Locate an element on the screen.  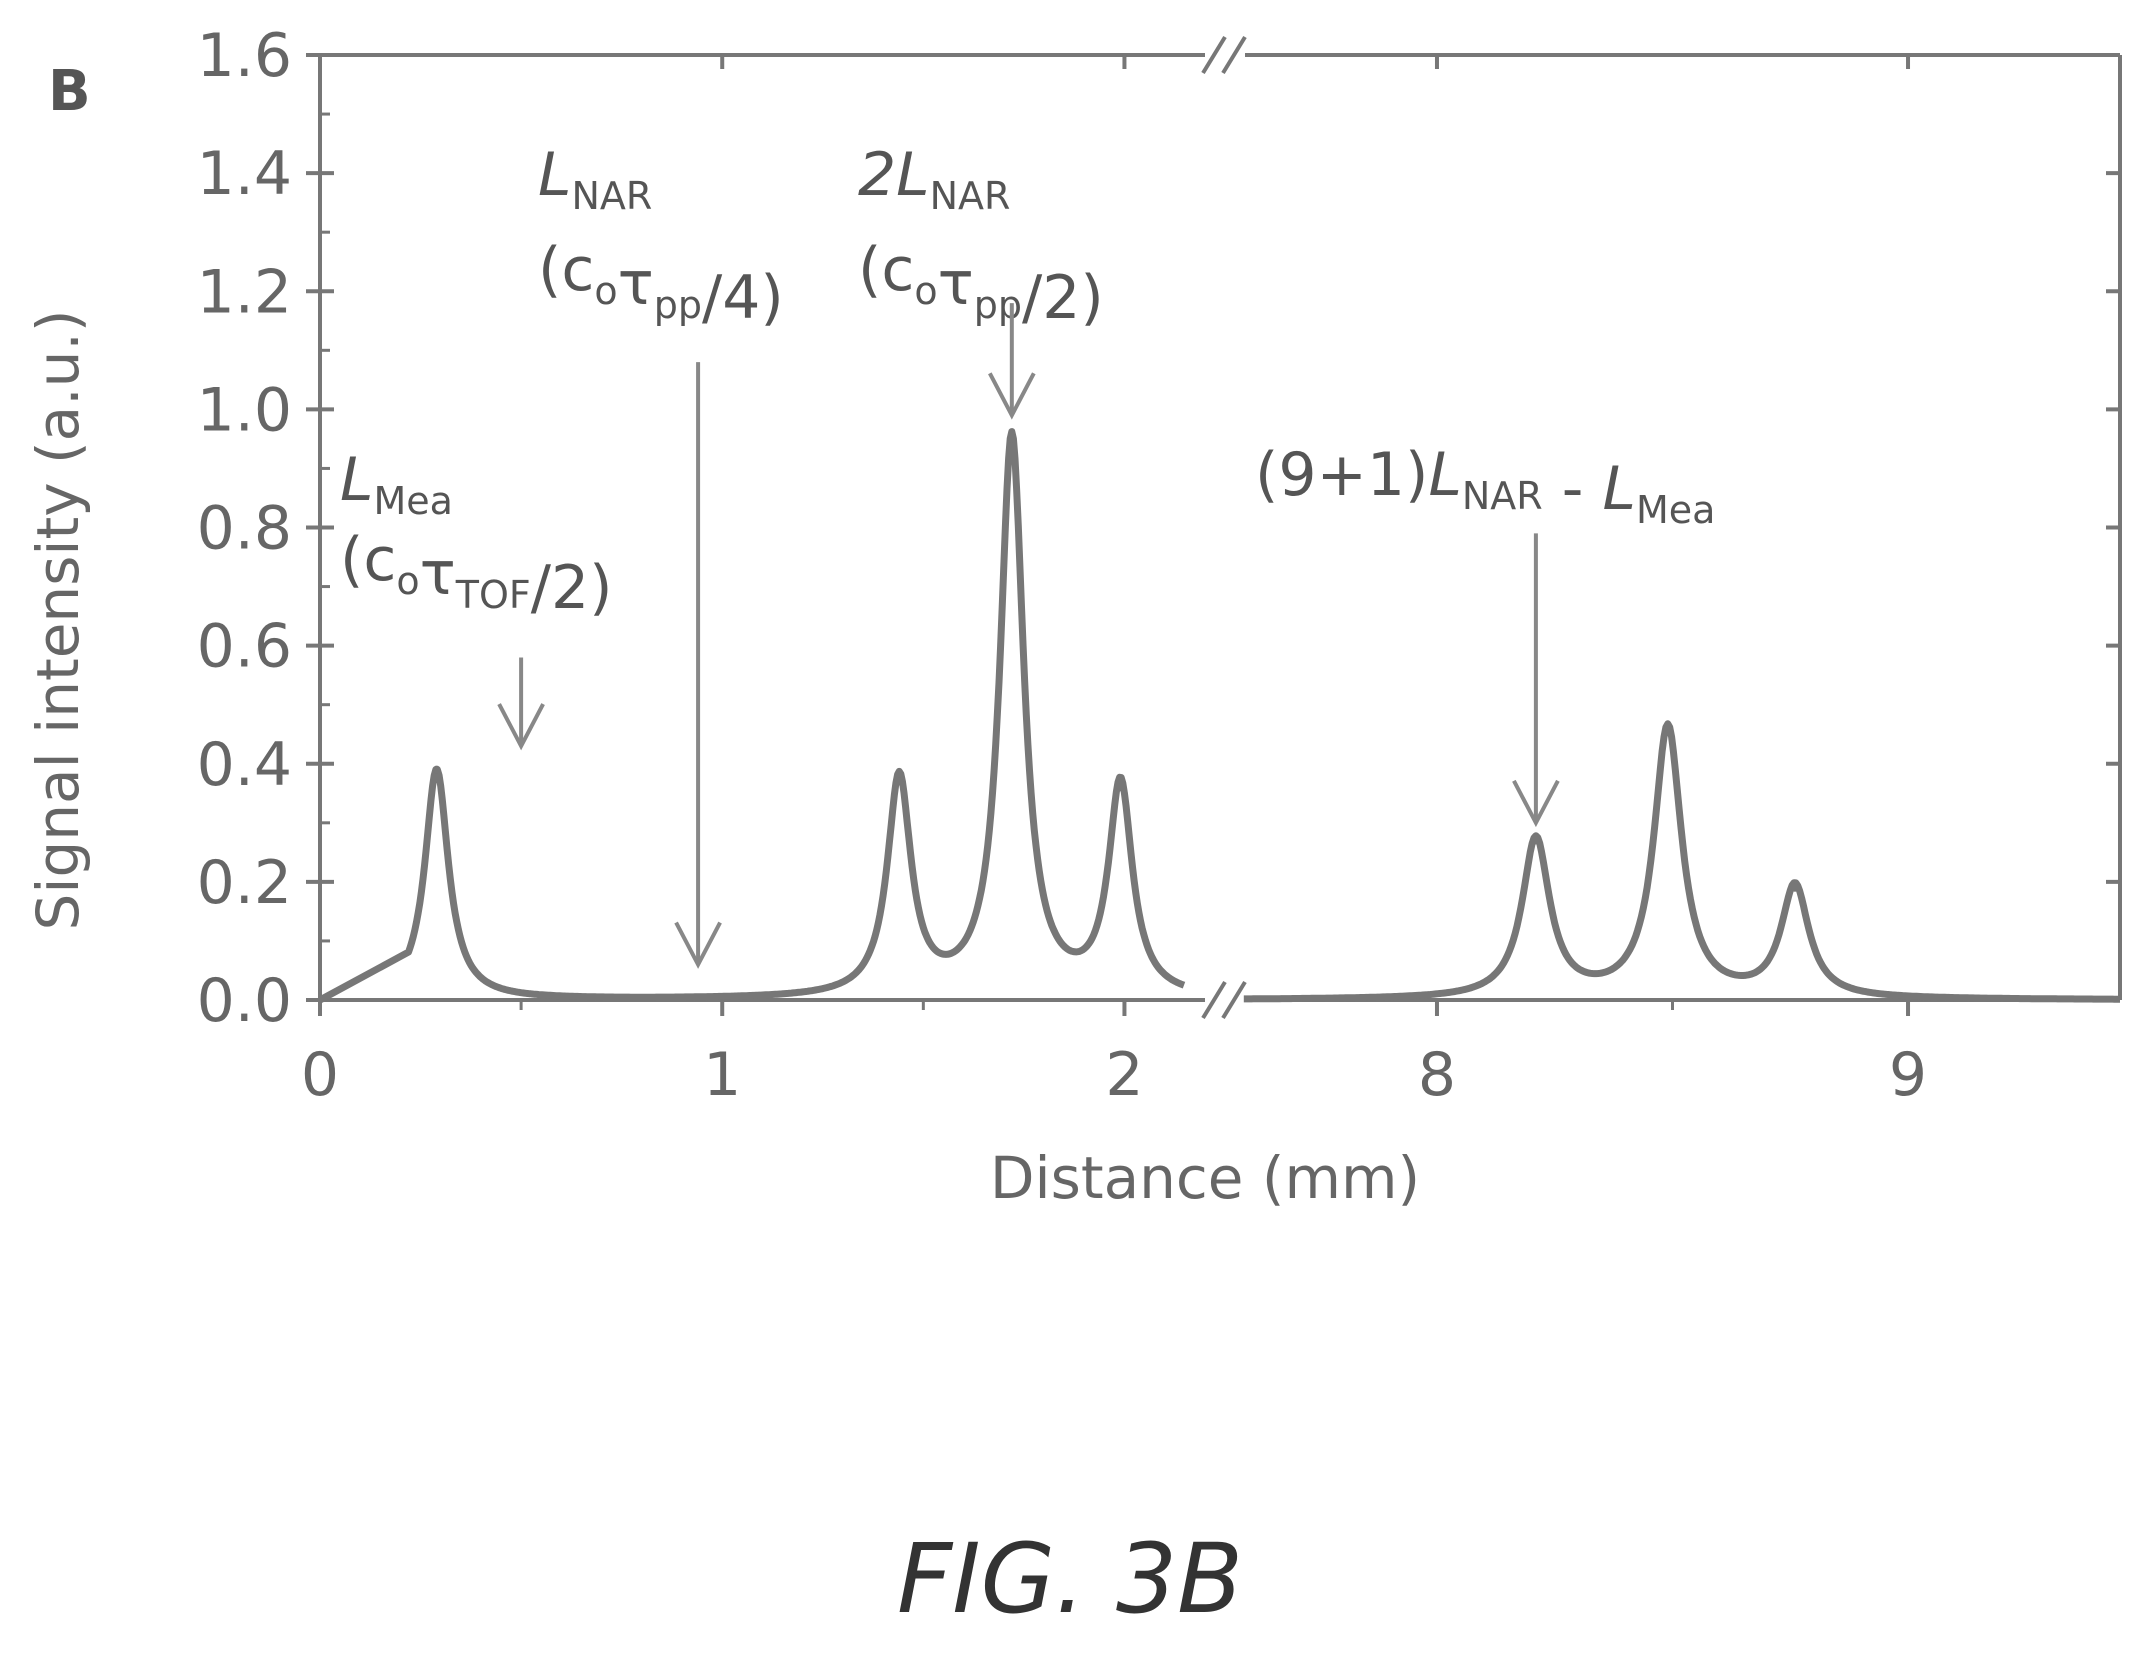
y-tick-label: 0.2 is located at coordinates (244, 883).